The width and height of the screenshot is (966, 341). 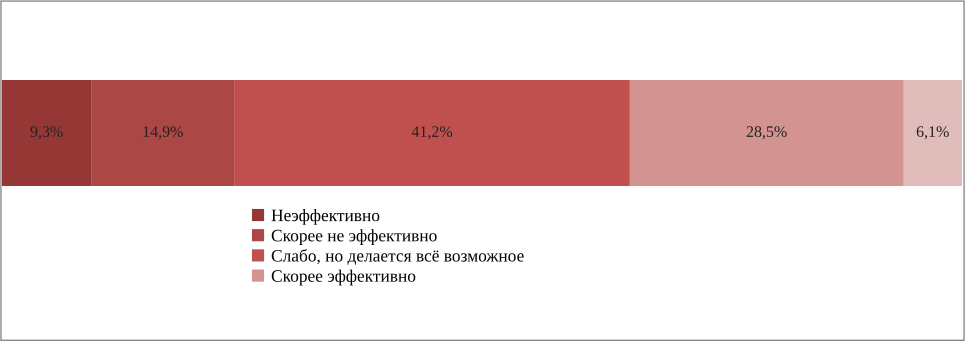 I want to click on data-label: 6,1%, so click(x=932, y=133).